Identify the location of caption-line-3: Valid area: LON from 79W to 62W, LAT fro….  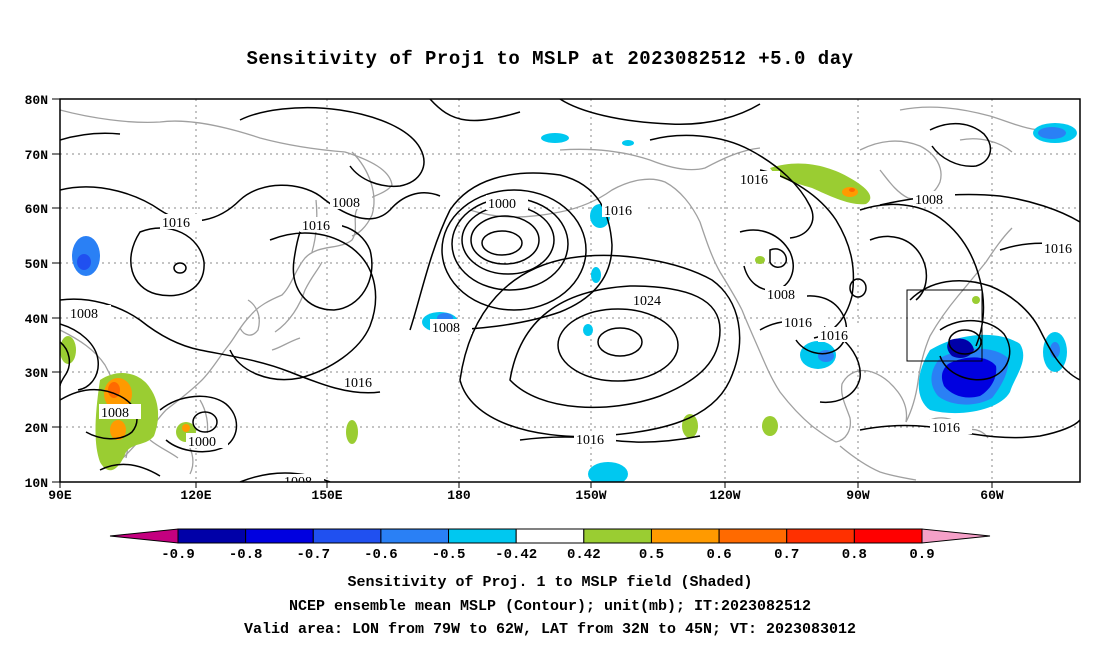
(550, 629).